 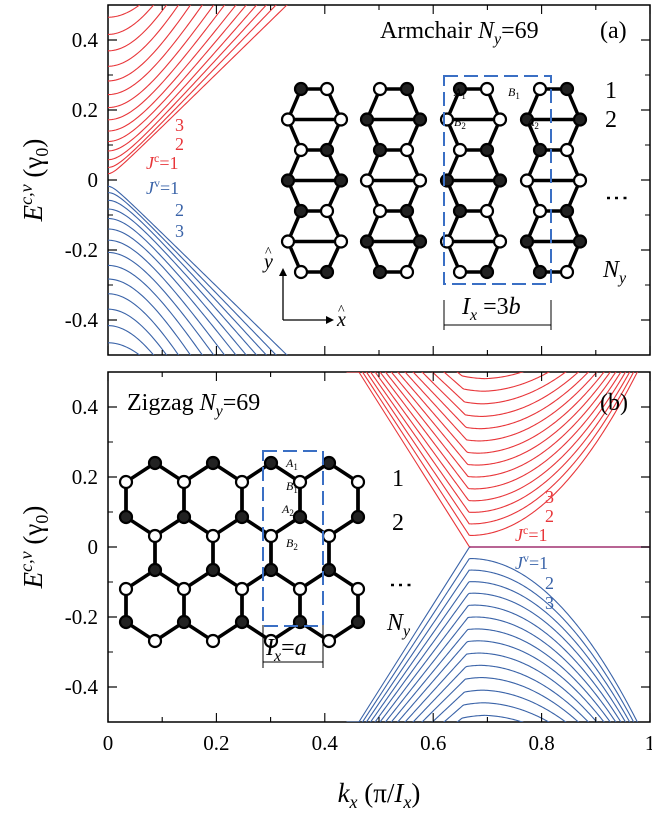 What do you see at coordinates (162, 187) in the screenshot?
I see `a-val-label-1: Jv=1` at bounding box center [162, 187].